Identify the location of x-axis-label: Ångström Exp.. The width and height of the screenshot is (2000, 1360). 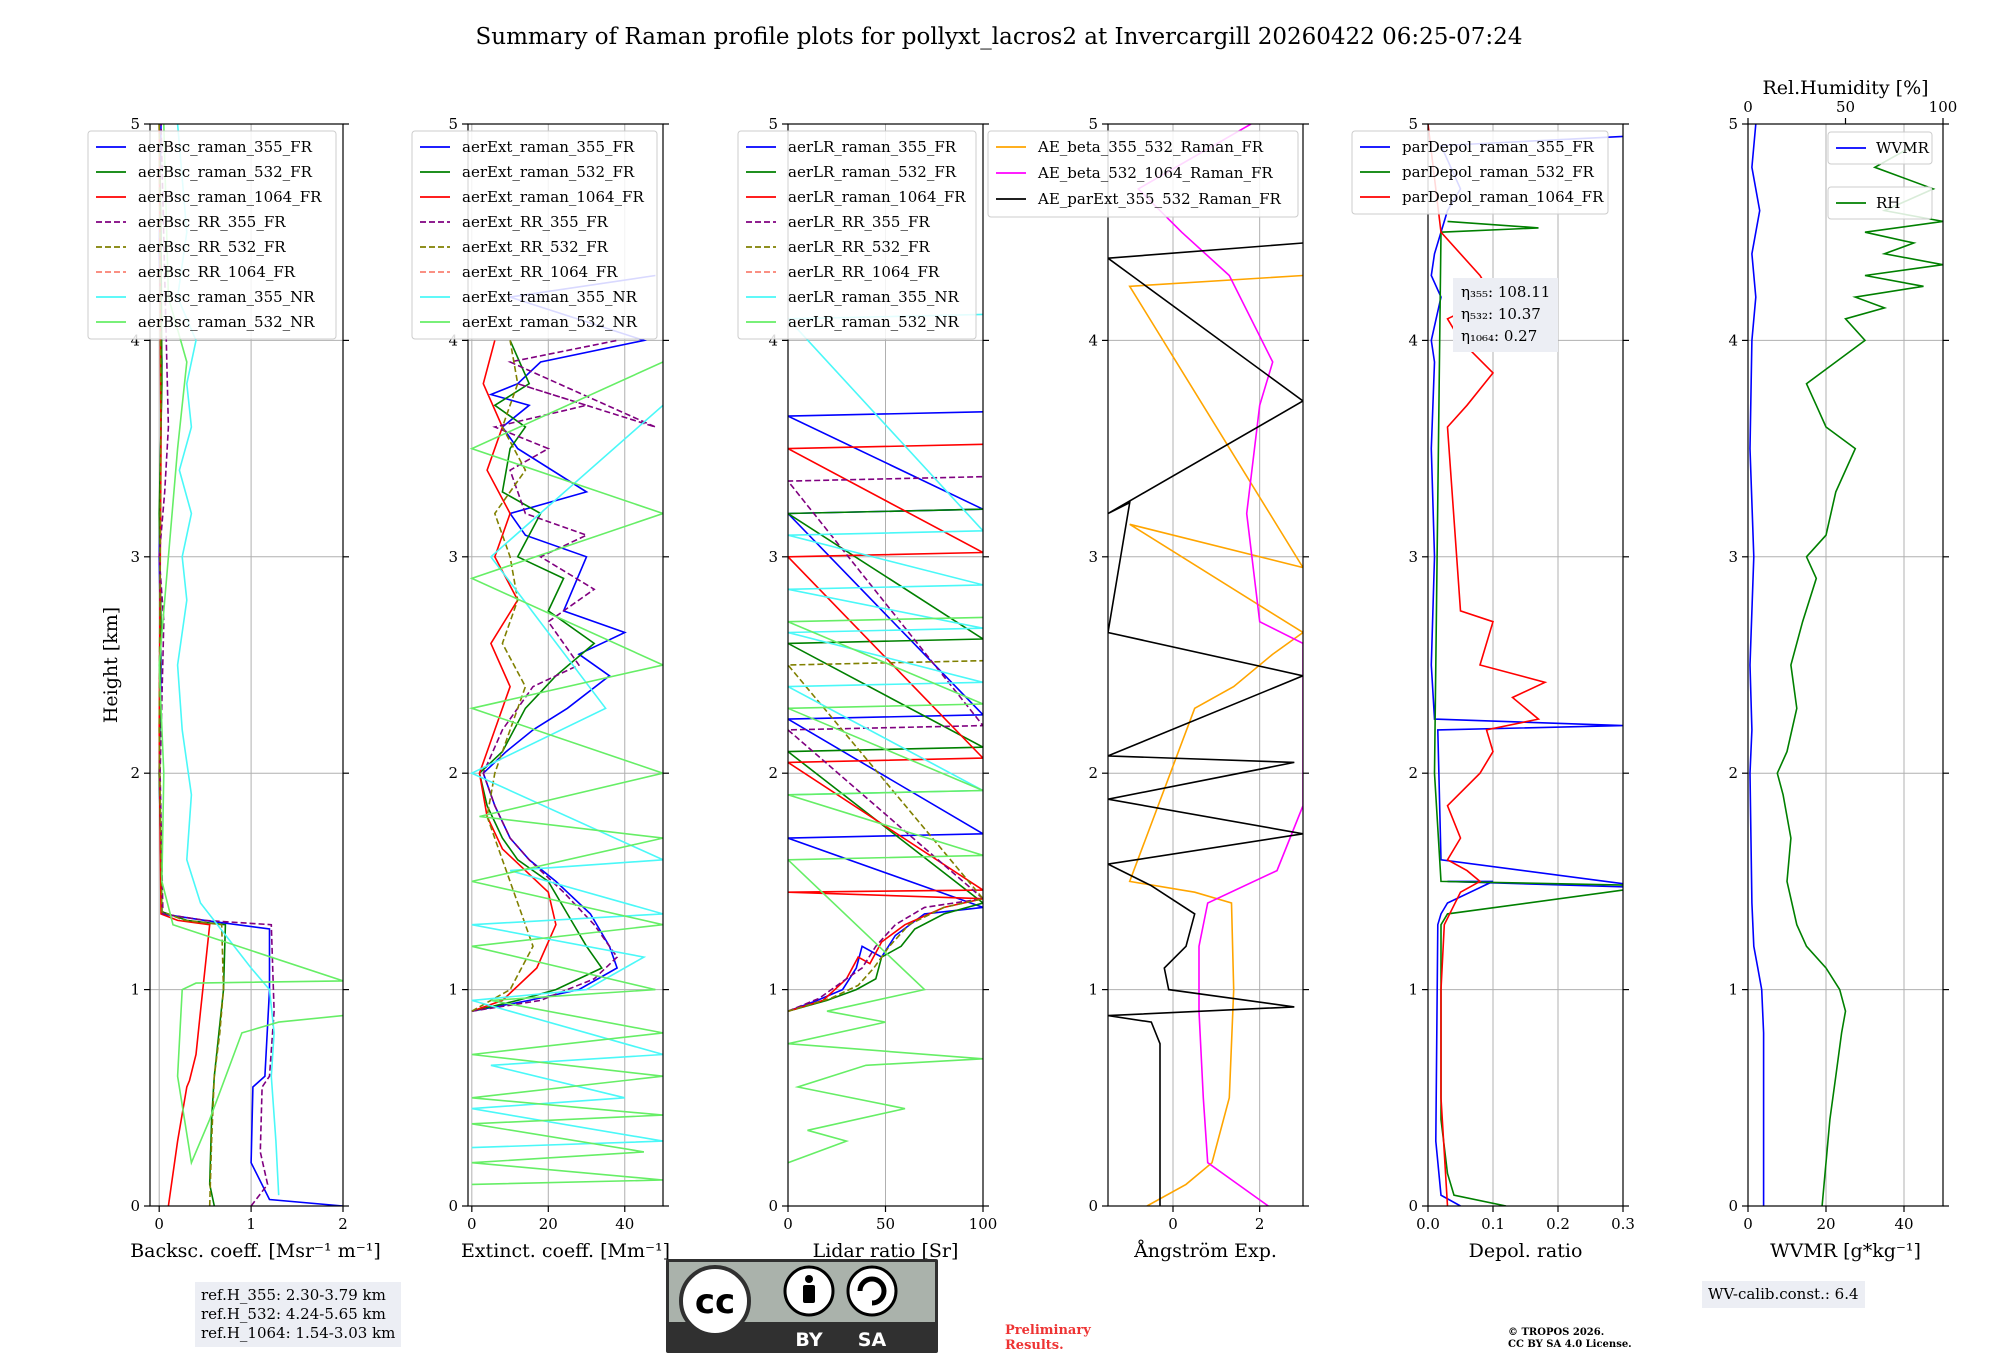
(1205, 1251).